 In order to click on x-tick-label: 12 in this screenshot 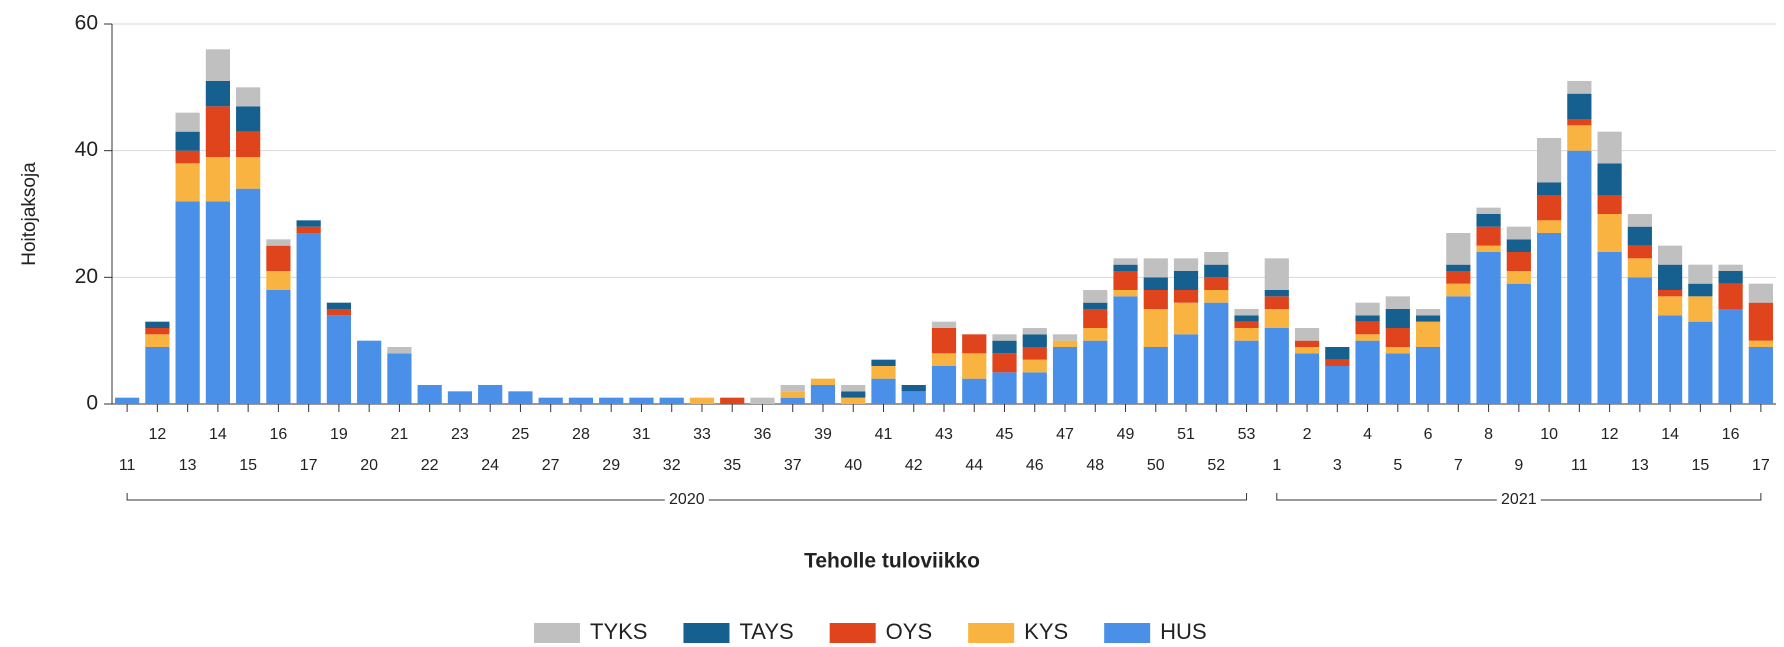, I will do `click(157, 434)`.